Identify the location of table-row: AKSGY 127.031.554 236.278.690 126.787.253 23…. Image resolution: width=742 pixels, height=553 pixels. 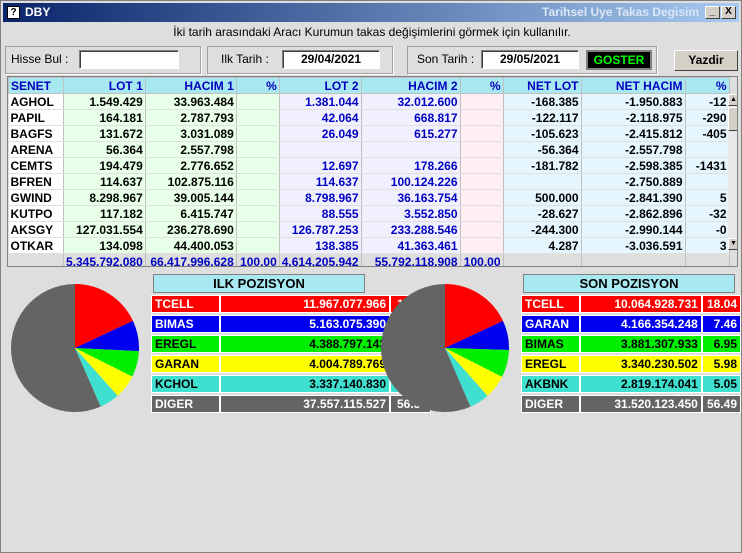
(369, 229).